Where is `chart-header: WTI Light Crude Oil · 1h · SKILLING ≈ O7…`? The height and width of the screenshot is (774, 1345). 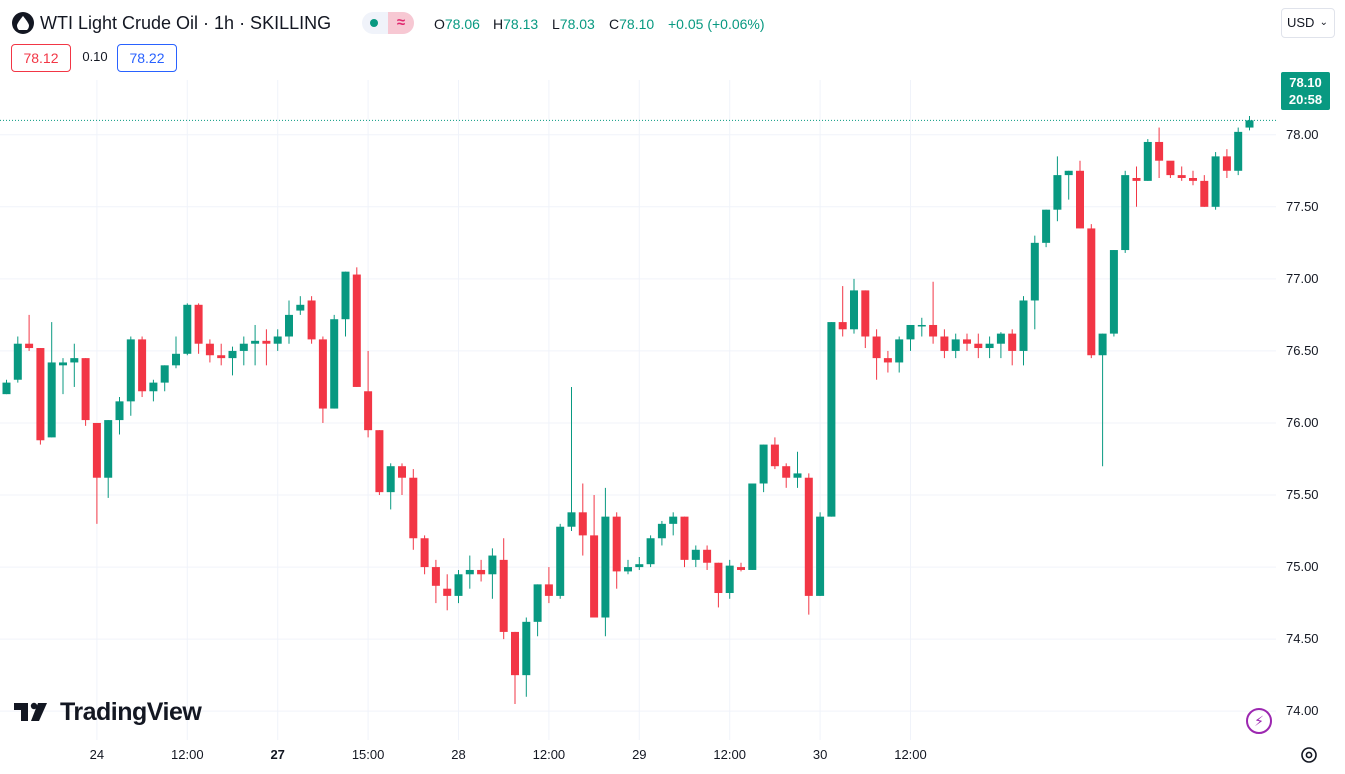
chart-header: WTI Light Crude Oil · 1h · SKILLING ≈ O7… is located at coordinates (672, 40).